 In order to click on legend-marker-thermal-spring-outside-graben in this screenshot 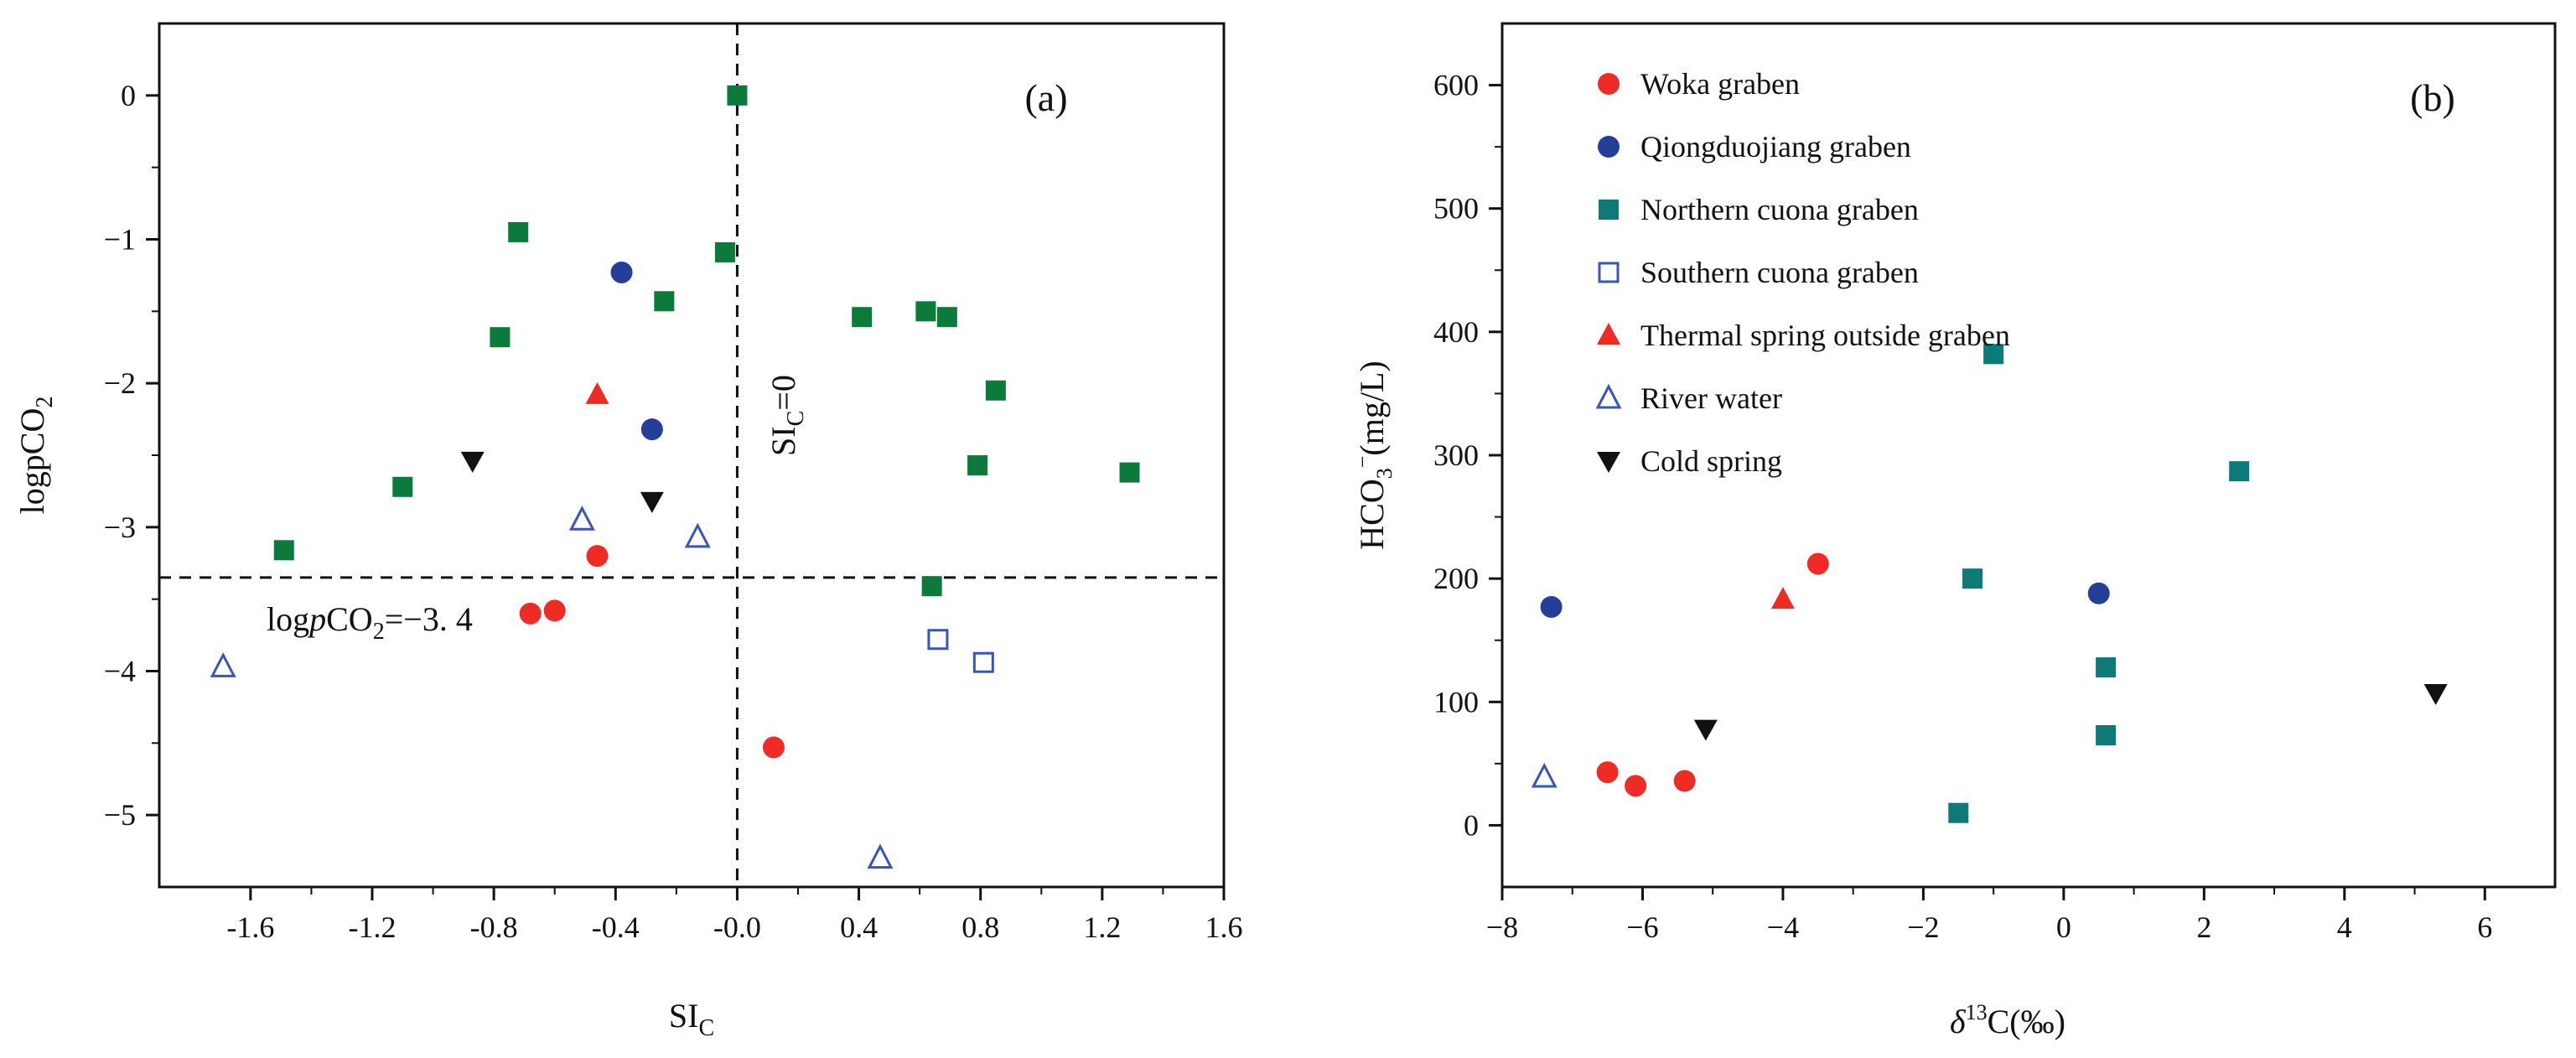, I will do `click(1608, 334)`.